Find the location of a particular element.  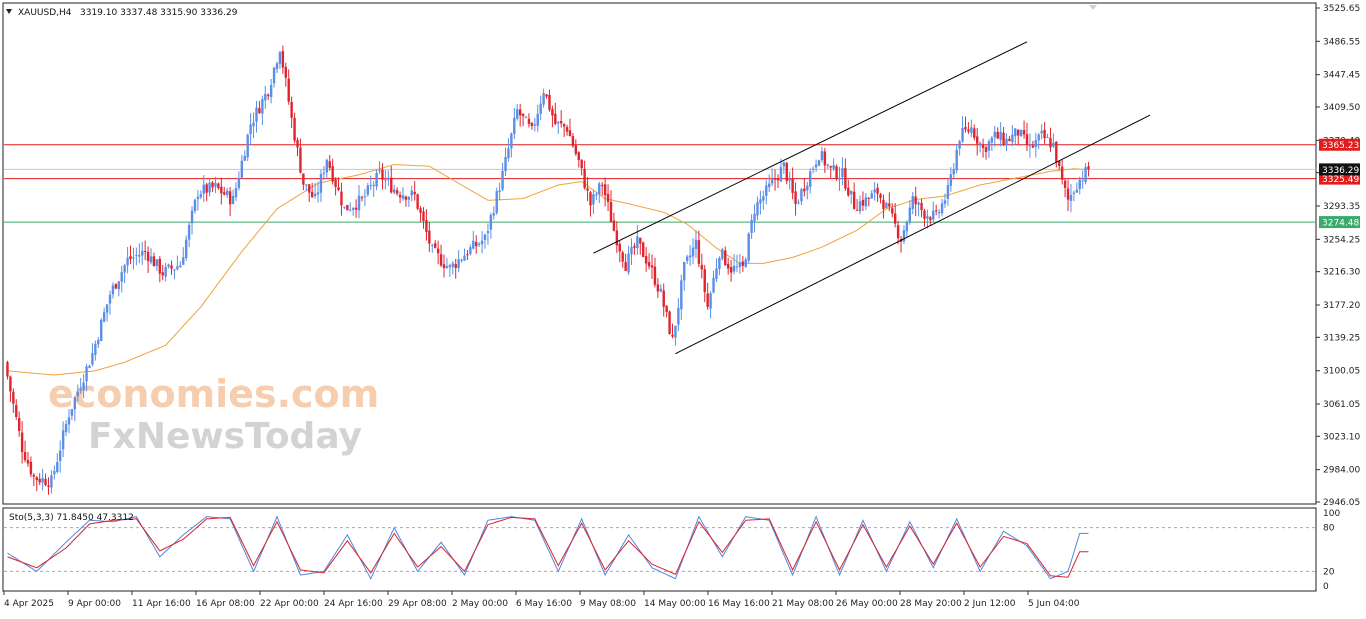

price-tick-label: 3216.30 is located at coordinates (1341, 273).